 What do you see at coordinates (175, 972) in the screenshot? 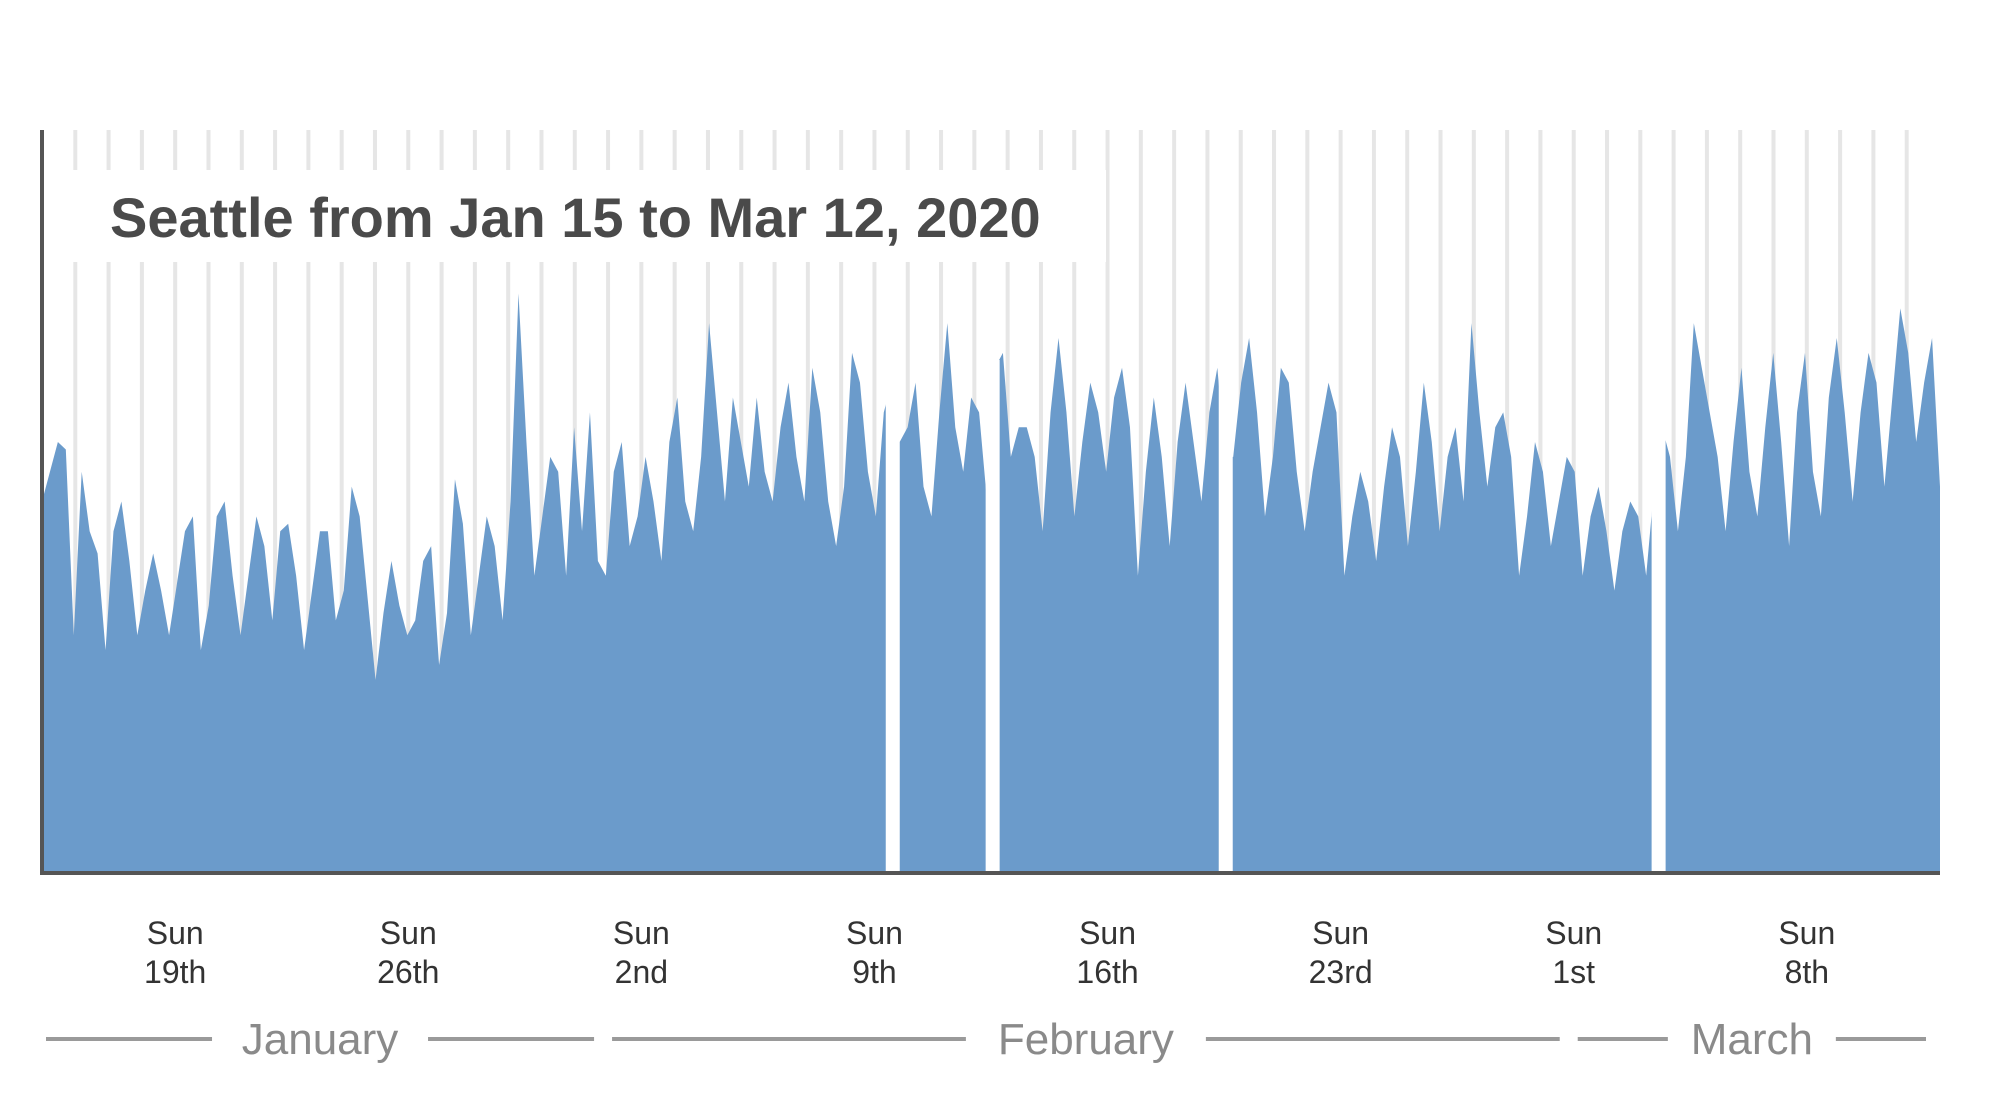
I see `tick-day: 19th` at bounding box center [175, 972].